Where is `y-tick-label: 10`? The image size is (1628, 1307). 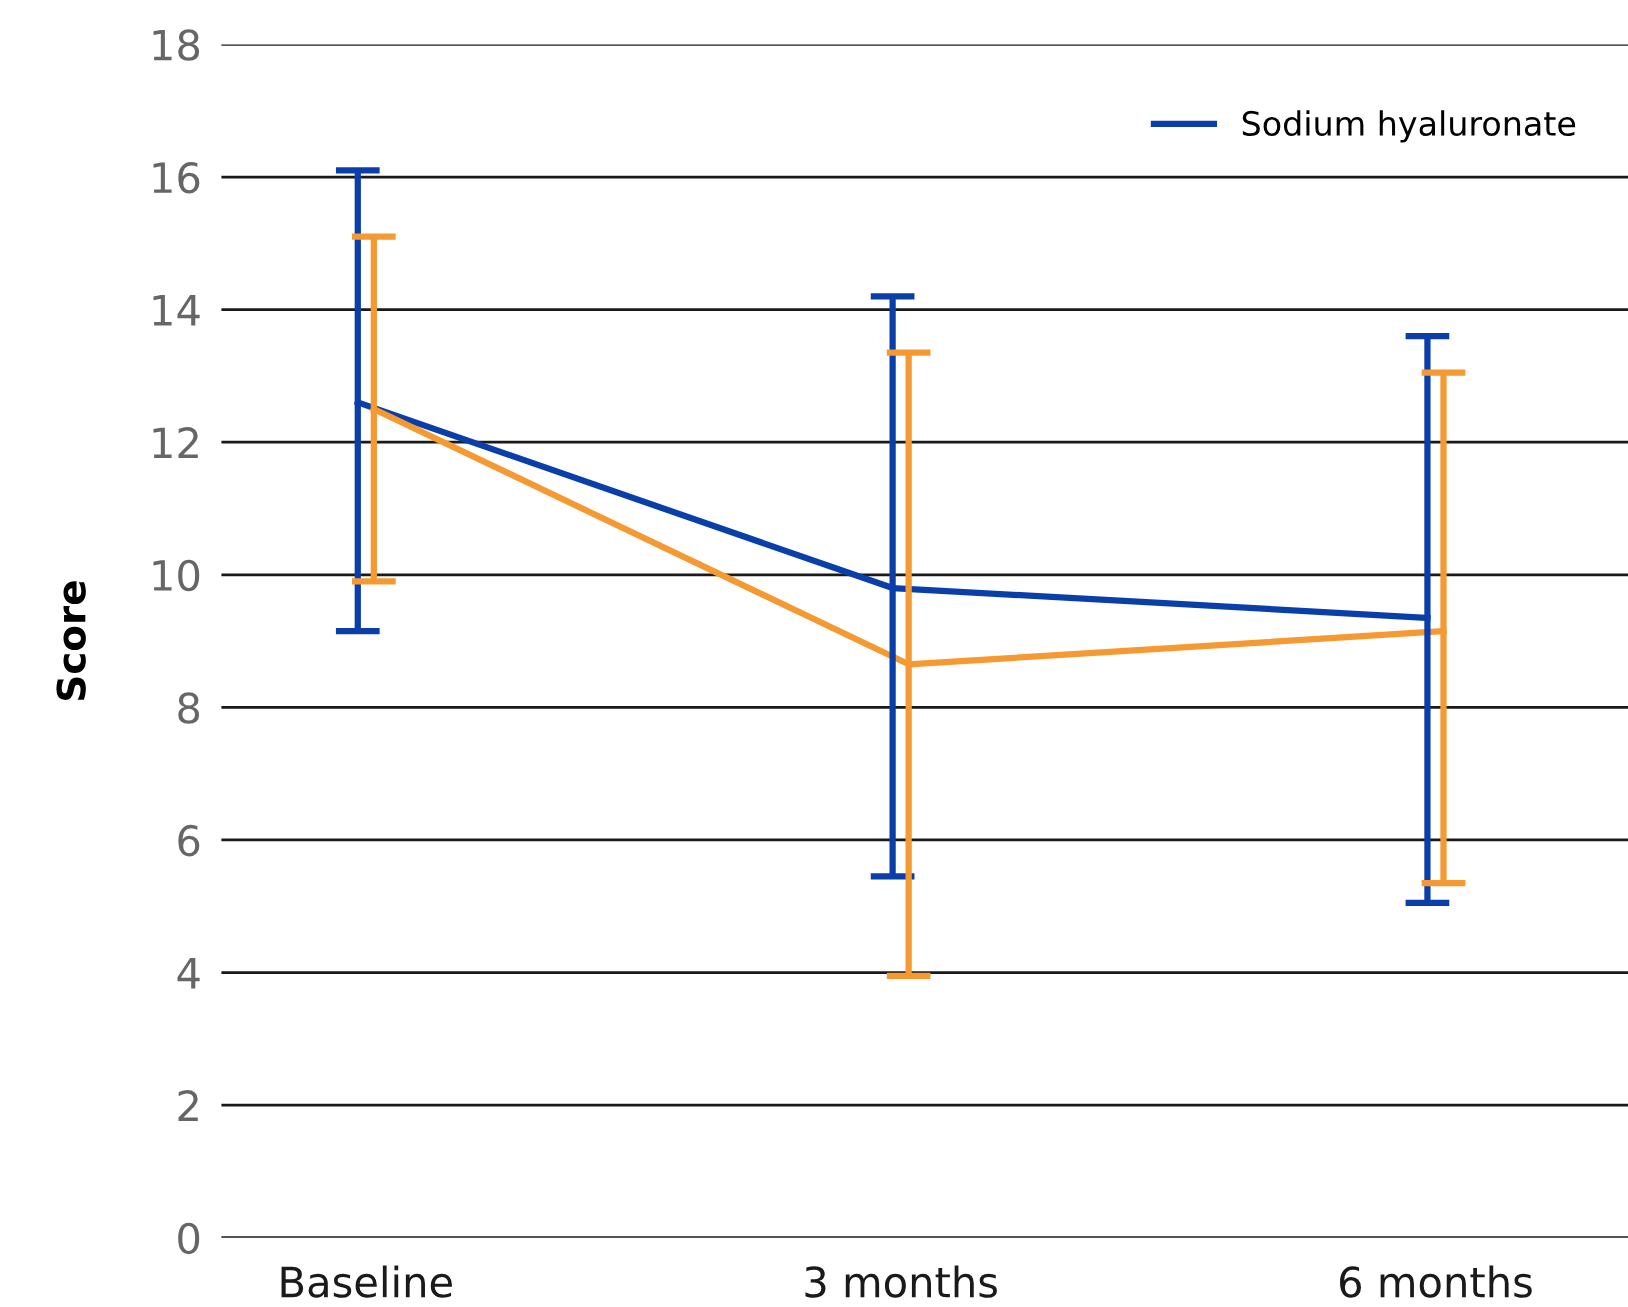
y-tick-label: 10 is located at coordinates (176, 575).